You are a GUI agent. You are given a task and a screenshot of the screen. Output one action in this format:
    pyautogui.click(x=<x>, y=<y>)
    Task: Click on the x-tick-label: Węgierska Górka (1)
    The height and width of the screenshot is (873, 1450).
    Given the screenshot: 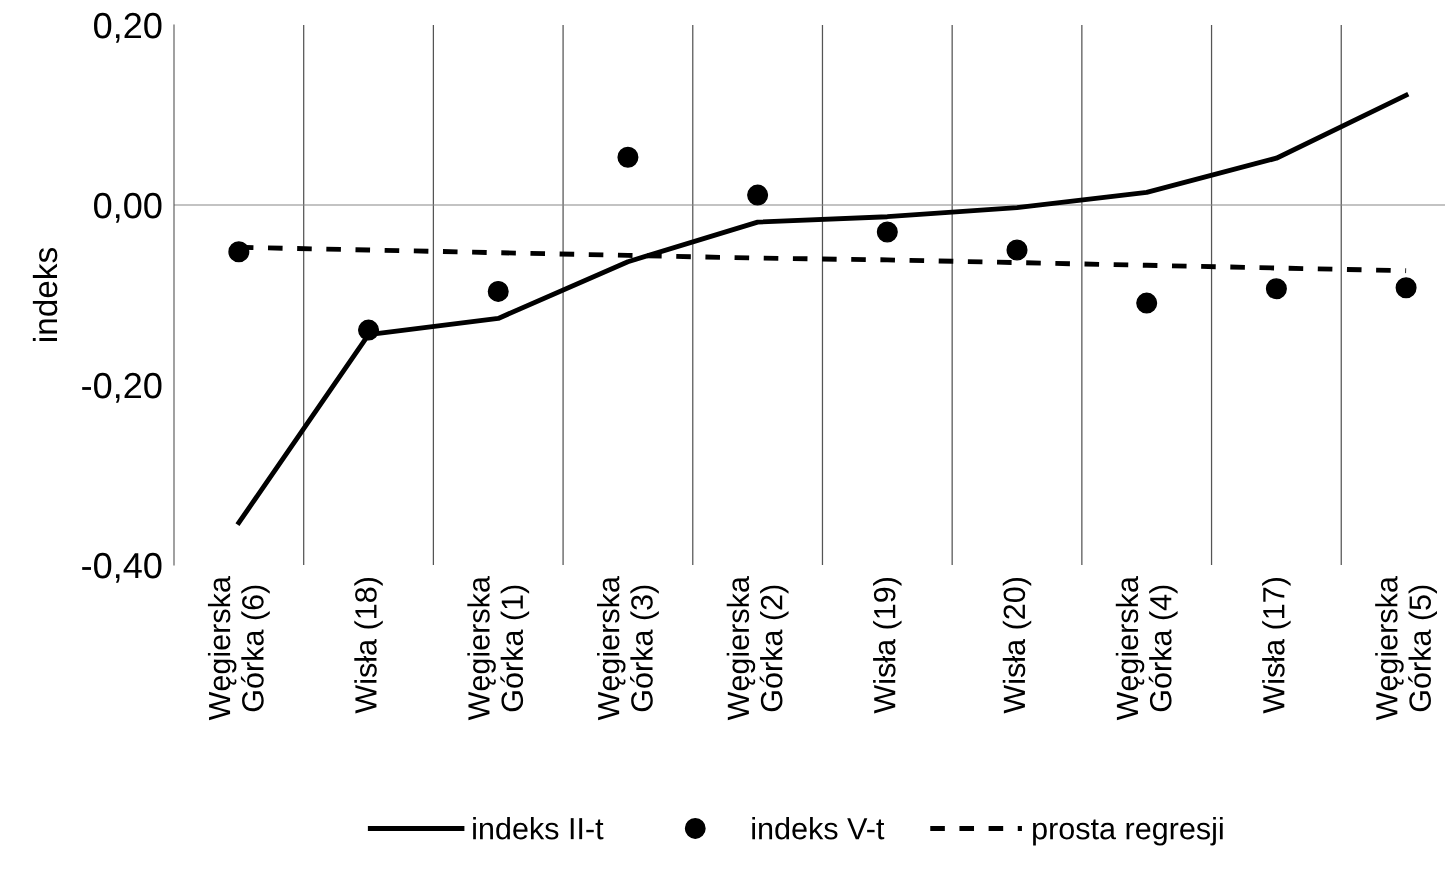 What is the action you would take?
    pyautogui.click(x=498, y=648)
    